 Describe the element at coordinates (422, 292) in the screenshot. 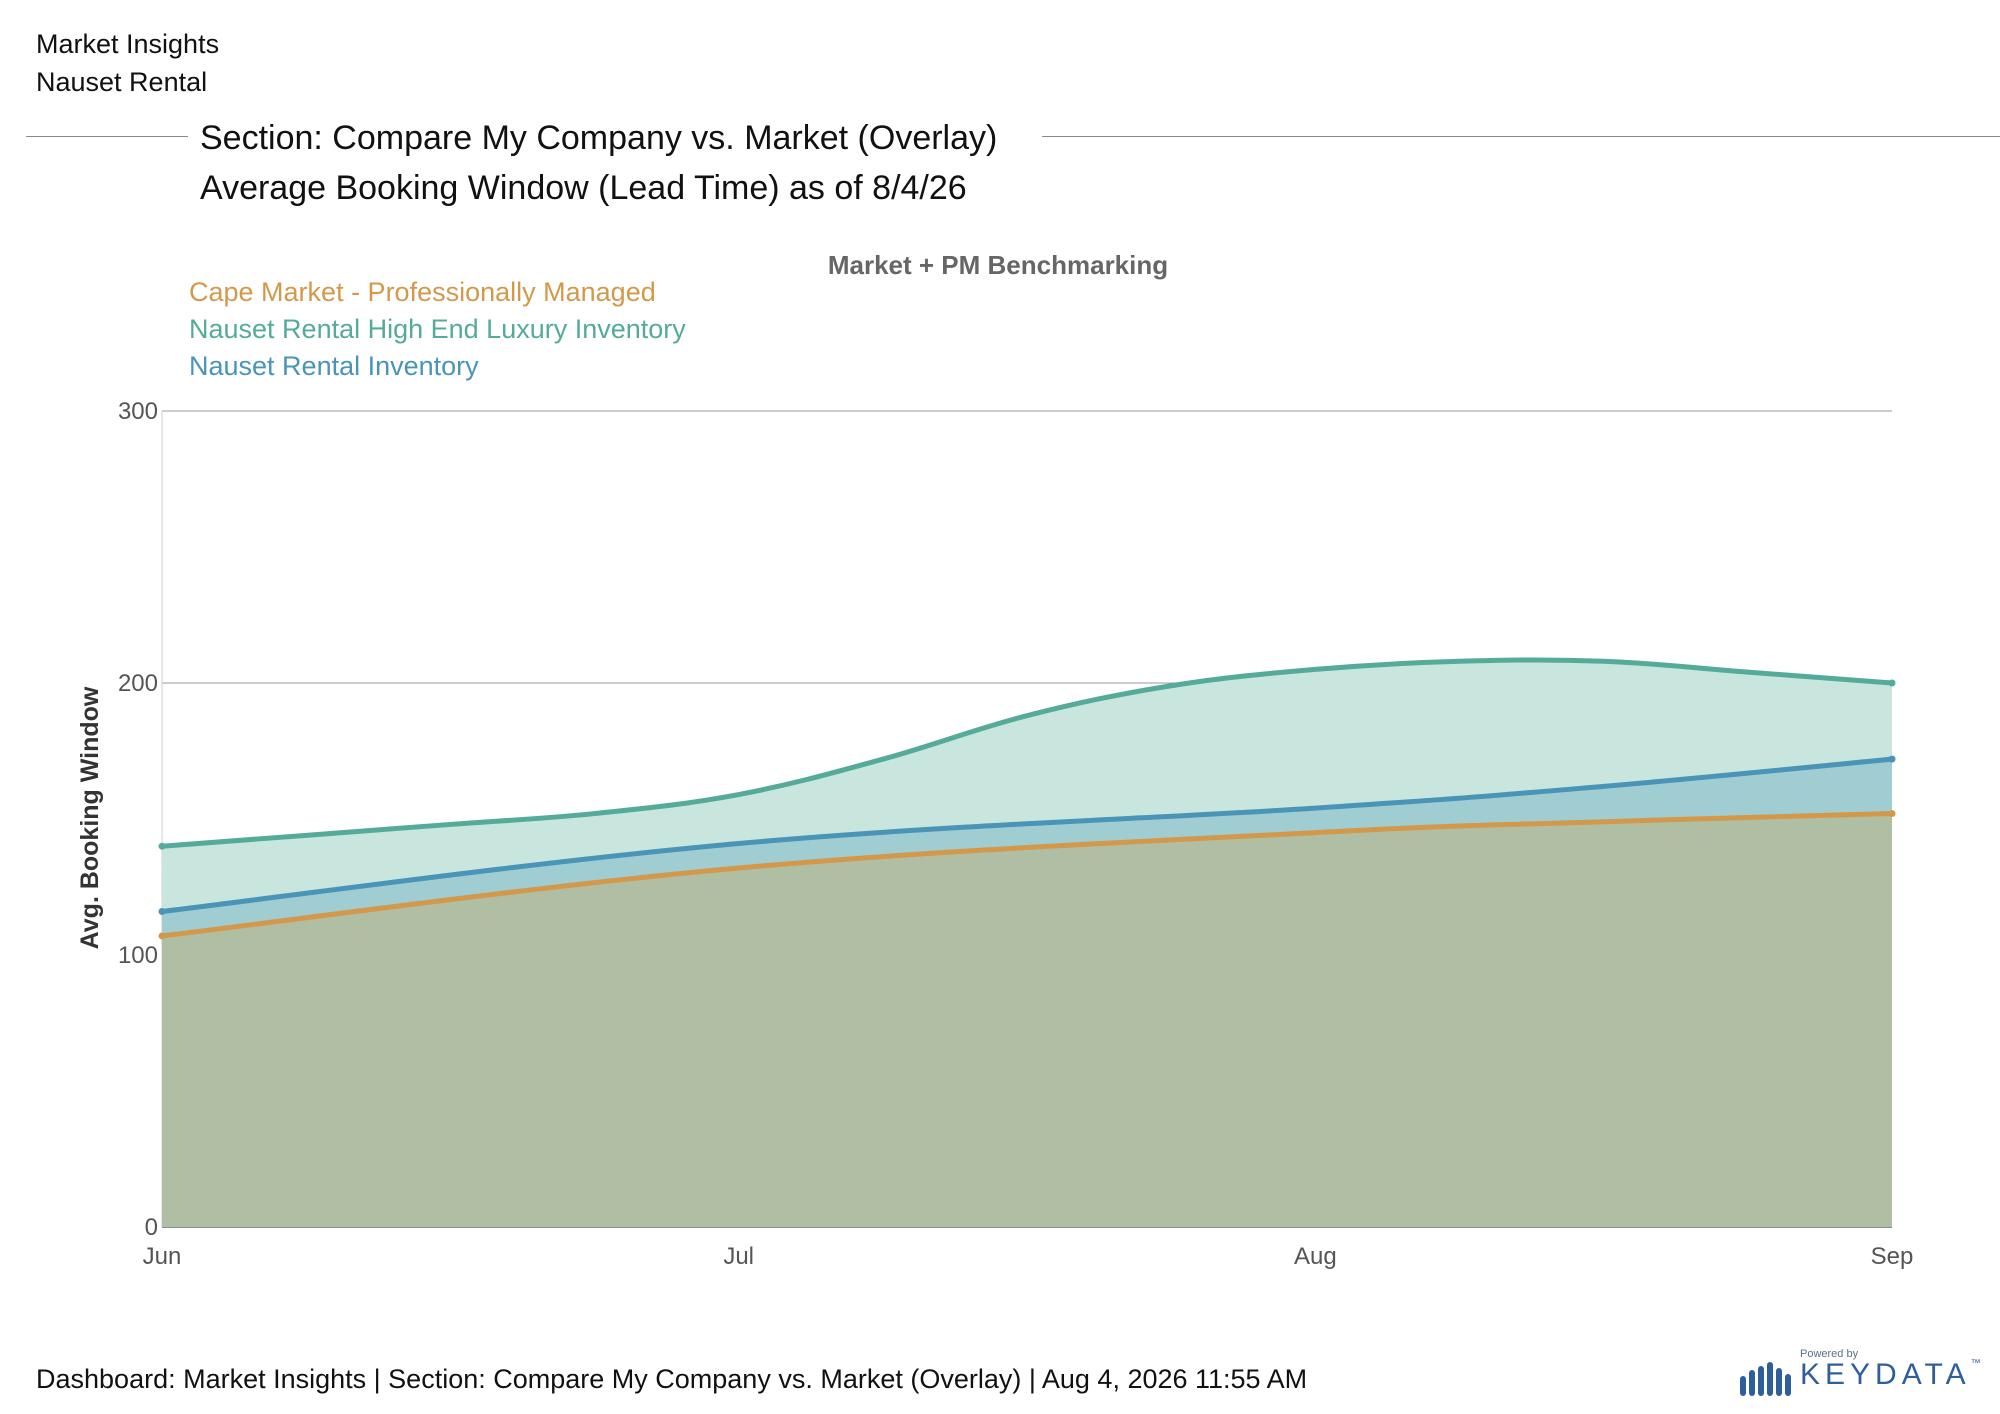

I see `legend-item: Cape Market - Professionally Managed` at that location.